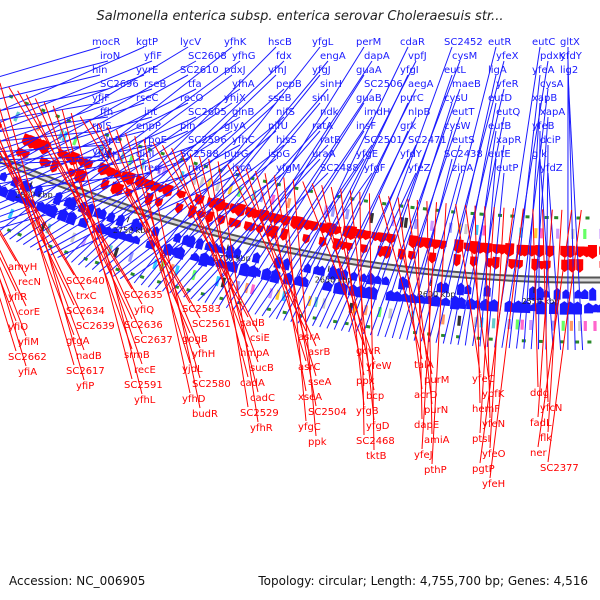 This screenshot has height=600, width=600. What do you see at coordinates (309, 427) in the screenshot?
I see `reverse-gene-label: yfgC` at bounding box center [309, 427].